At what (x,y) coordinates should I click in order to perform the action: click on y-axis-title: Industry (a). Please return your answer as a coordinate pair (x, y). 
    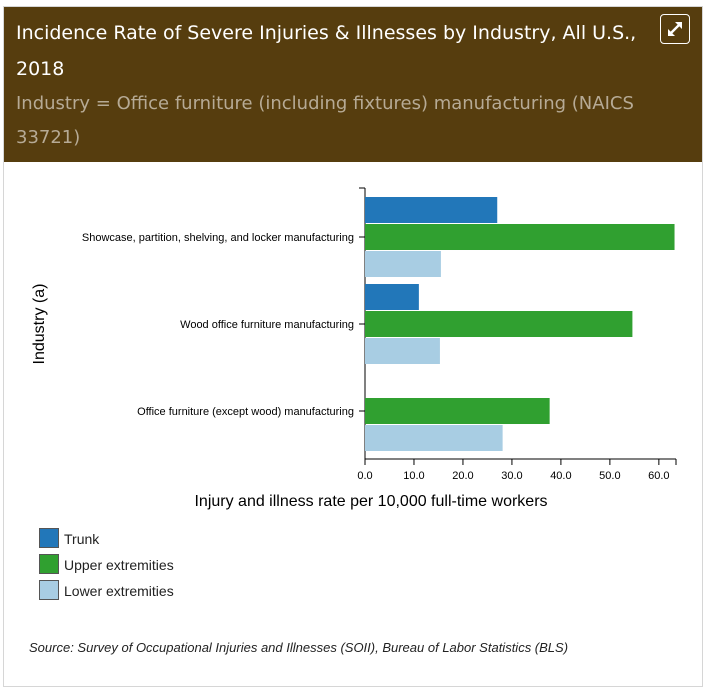
    Looking at the image, I should click on (39, 324).